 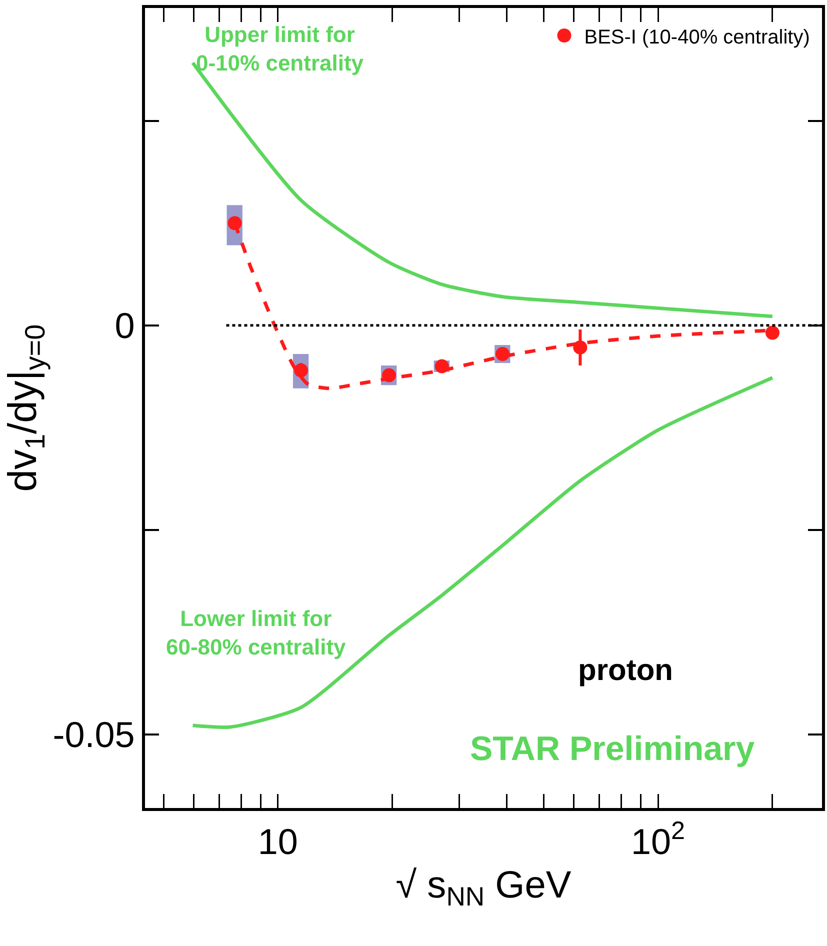 What do you see at coordinates (484, 888) in the screenshot?
I see `x-axis-title: √ s$_{NN}$ GeV` at bounding box center [484, 888].